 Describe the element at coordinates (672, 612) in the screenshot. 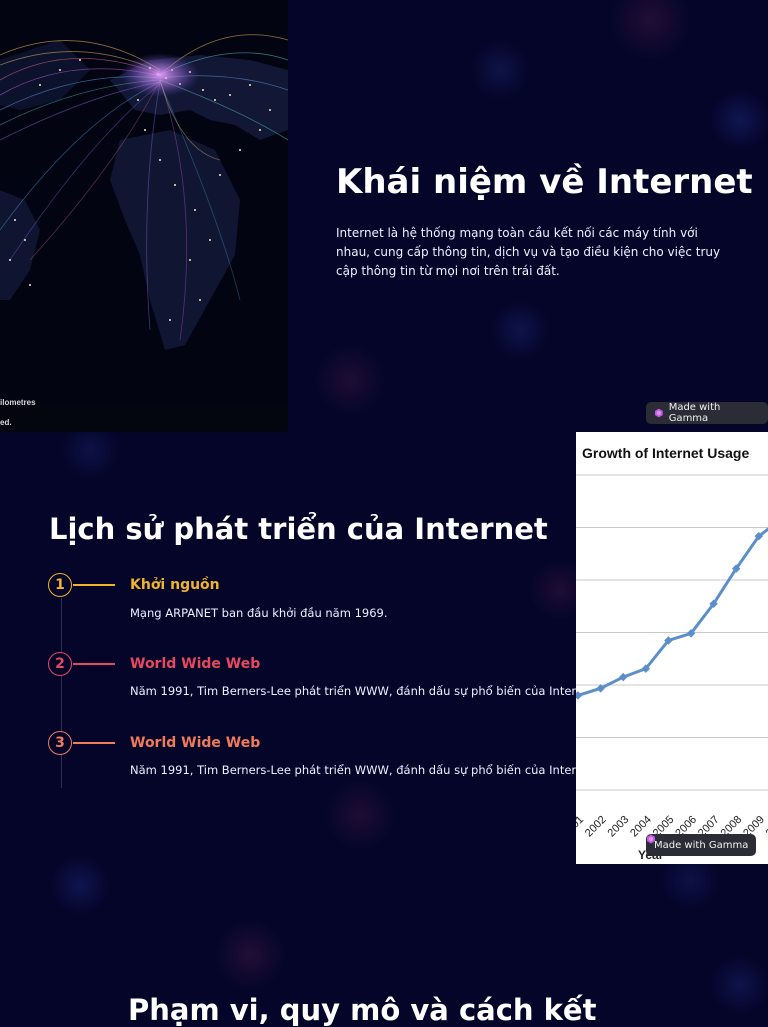

I see `chart-series-line` at that location.